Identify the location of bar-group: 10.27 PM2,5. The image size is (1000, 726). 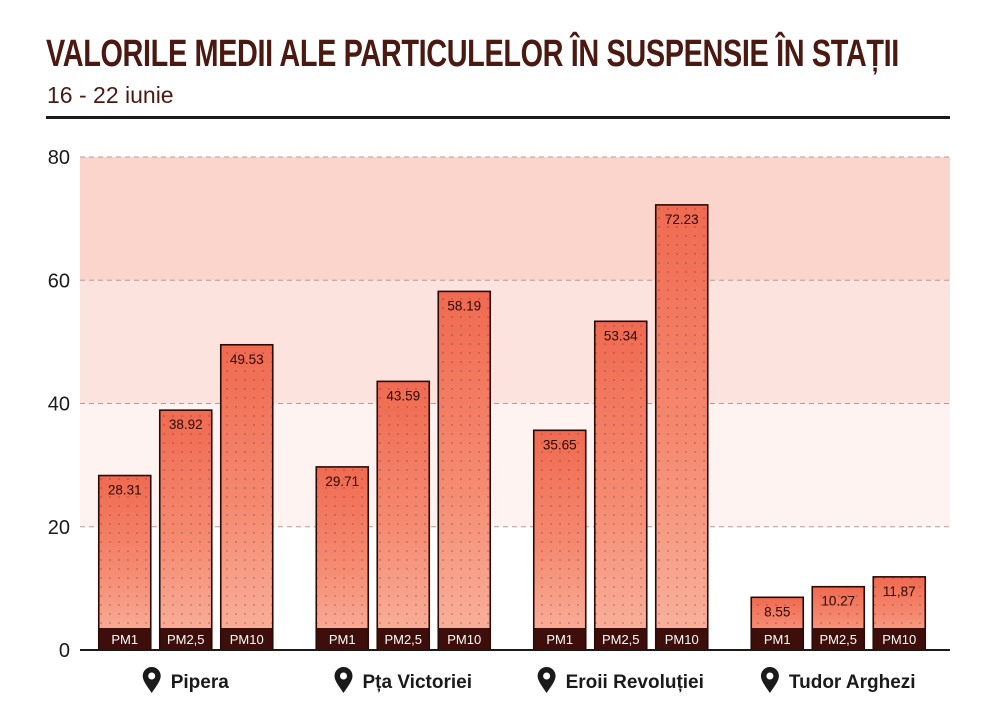
(838, 618).